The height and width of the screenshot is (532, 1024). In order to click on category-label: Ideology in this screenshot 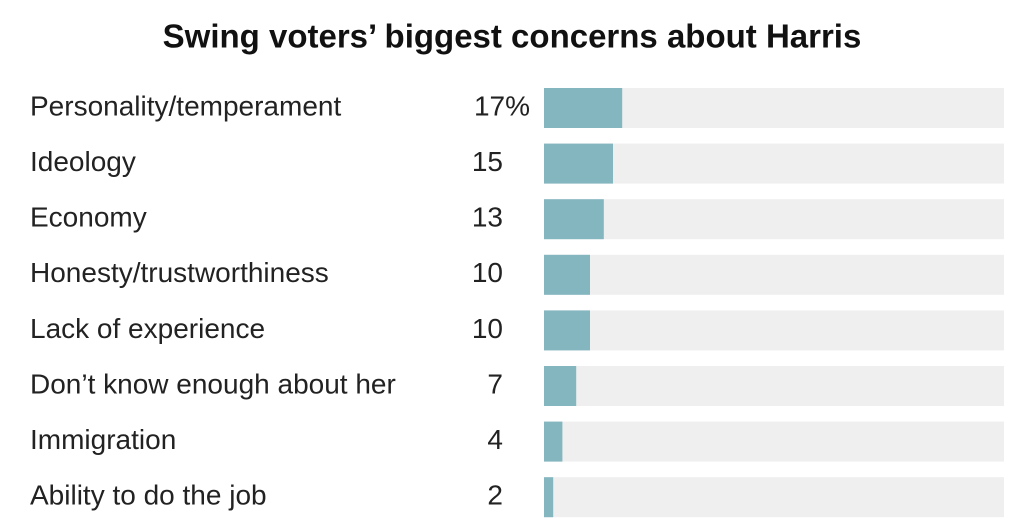, I will do `click(83, 161)`.